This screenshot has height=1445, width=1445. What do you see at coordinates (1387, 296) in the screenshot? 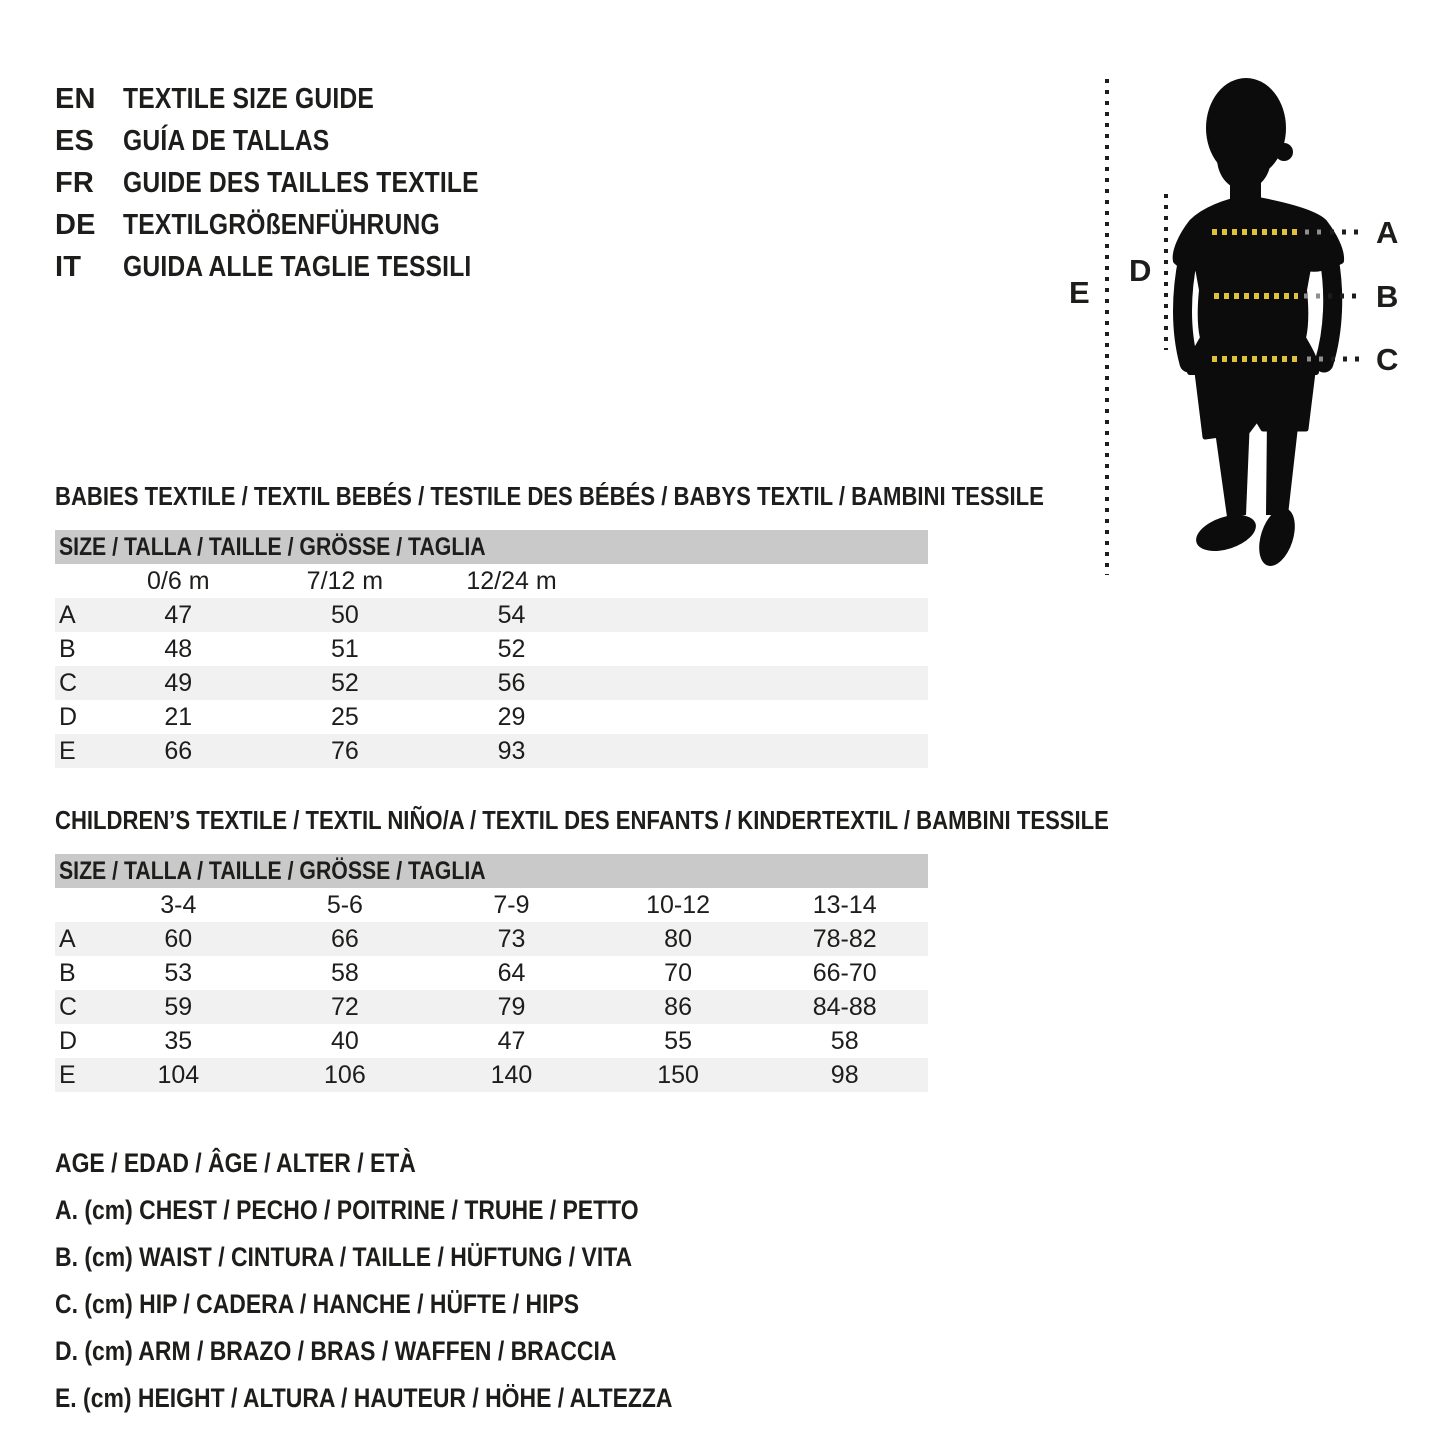
I see `label-b: B` at bounding box center [1387, 296].